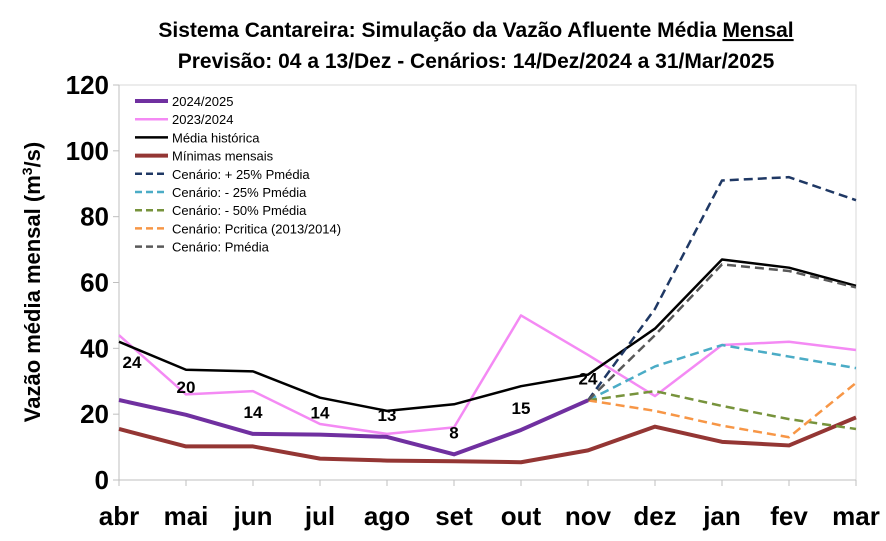 Image resolution: width=886 pixels, height=541 pixels. What do you see at coordinates (223, 156) in the screenshot?
I see `legend-entry: Mínimas mensais` at bounding box center [223, 156].